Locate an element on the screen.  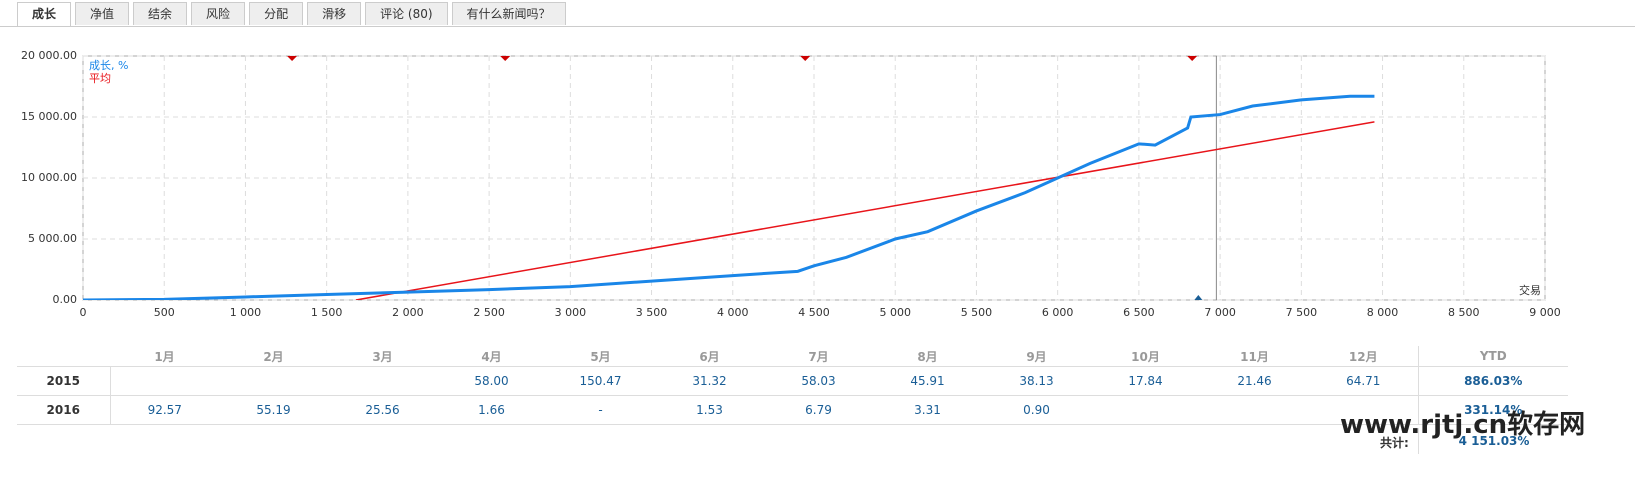
x-tick-label: 6 000 is located at coordinates (1058, 312).